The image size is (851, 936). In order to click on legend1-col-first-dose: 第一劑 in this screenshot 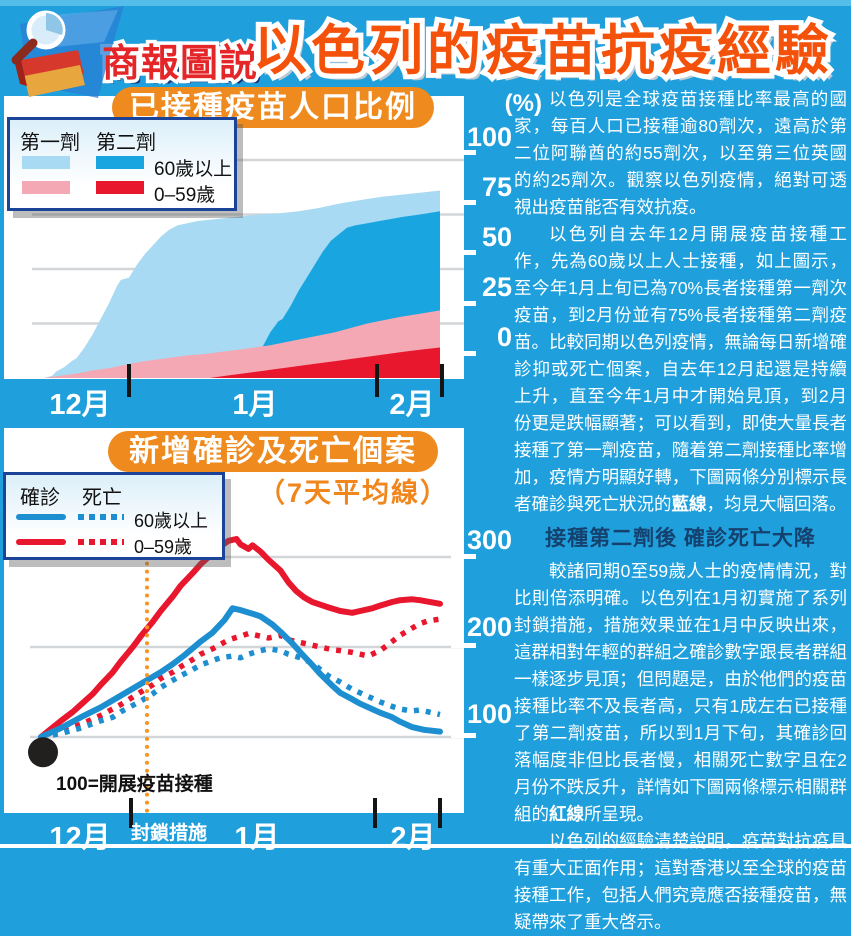, I will do `click(50, 143)`.